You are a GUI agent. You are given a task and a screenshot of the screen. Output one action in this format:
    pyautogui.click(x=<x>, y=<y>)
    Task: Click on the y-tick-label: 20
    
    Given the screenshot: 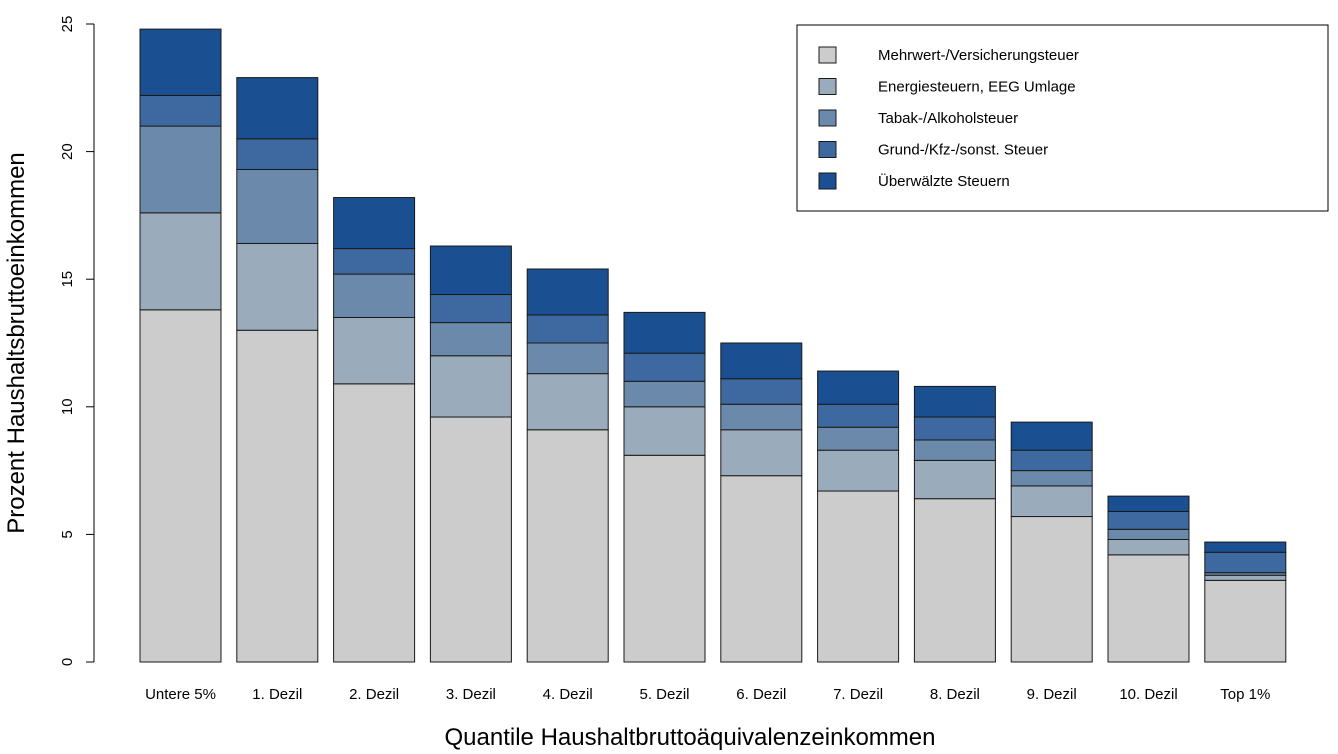 What is the action you would take?
    pyautogui.click(x=67, y=151)
    